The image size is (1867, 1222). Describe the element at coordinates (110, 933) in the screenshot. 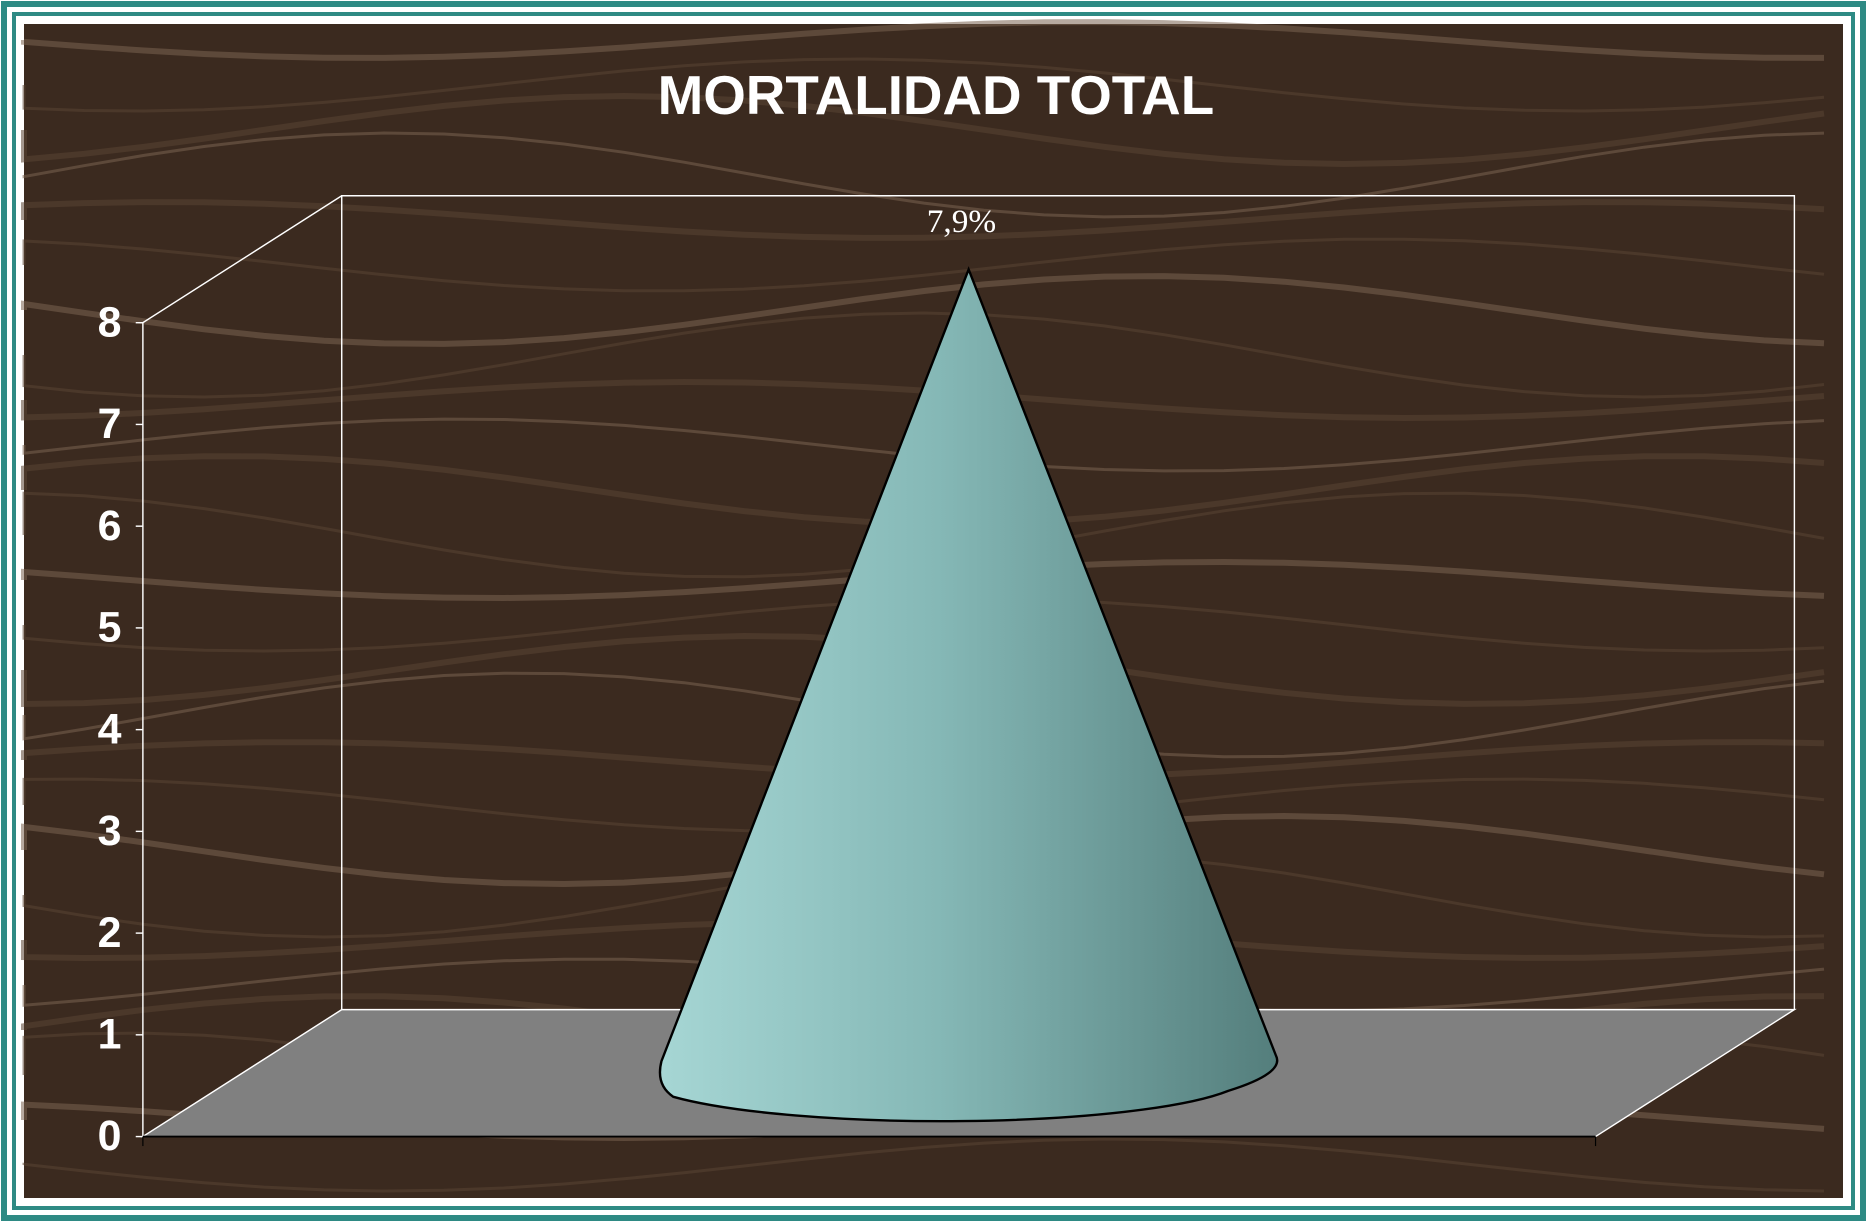

I see `y-tick-label: 2` at that location.